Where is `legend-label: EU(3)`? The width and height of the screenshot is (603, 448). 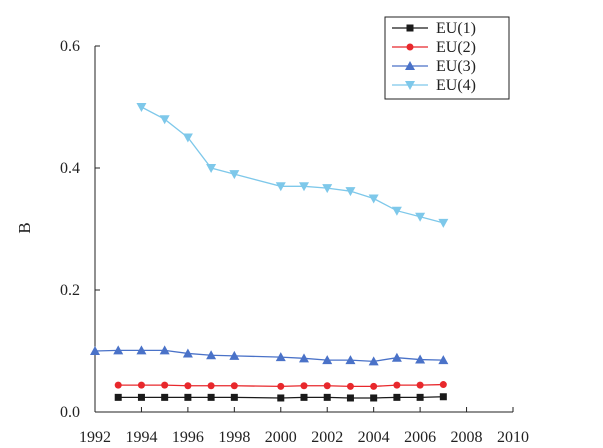 legend-label: EU(3) is located at coordinates (456, 66).